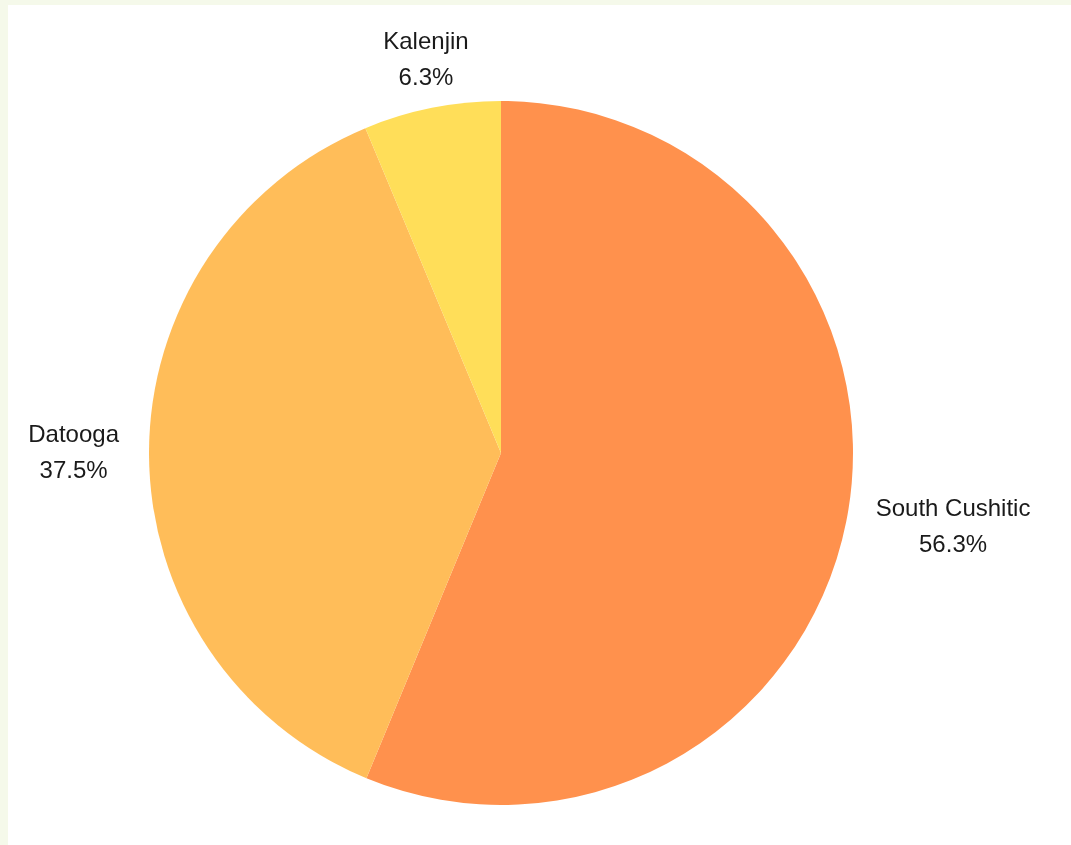 This screenshot has height=845, width=1071. What do you see at coordinates (953, 544) in the screenshot?
I see `data-label: 56.3%` at bounding box center [953, 544].